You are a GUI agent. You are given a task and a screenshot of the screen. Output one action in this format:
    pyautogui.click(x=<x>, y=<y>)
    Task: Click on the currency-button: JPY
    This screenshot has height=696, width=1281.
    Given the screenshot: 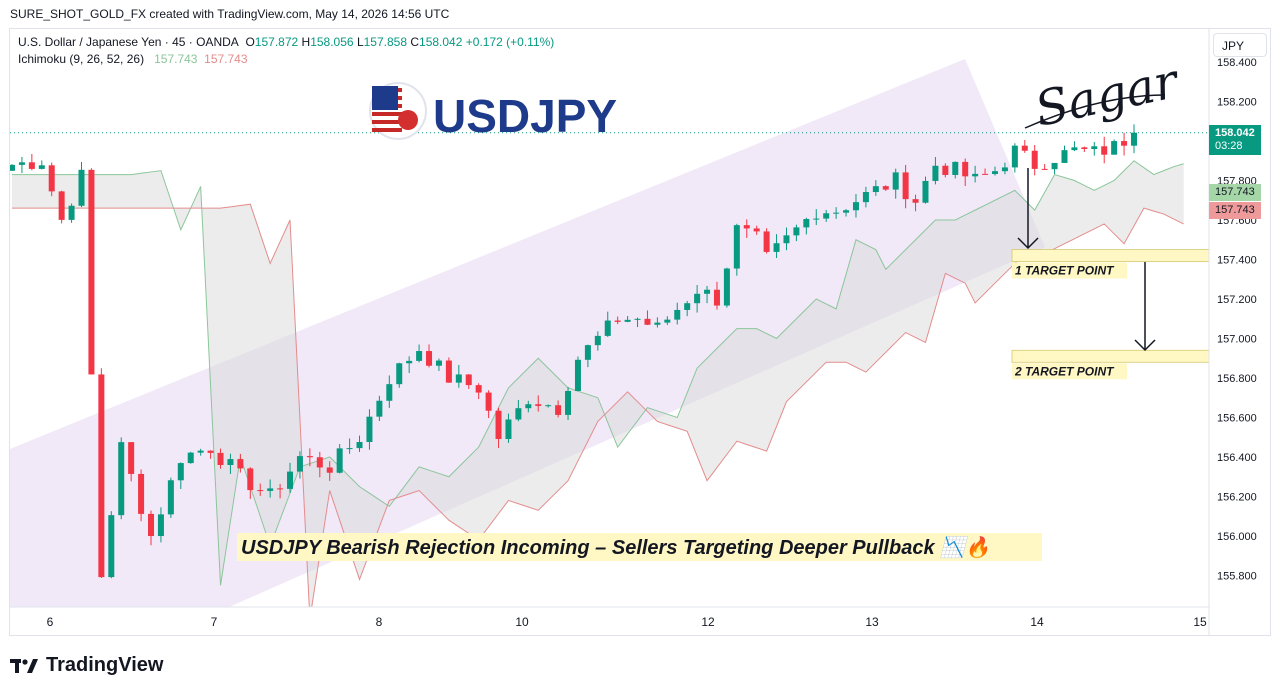 What is the action you would take?
    pyautogui.click(x=1240, y=45)
    